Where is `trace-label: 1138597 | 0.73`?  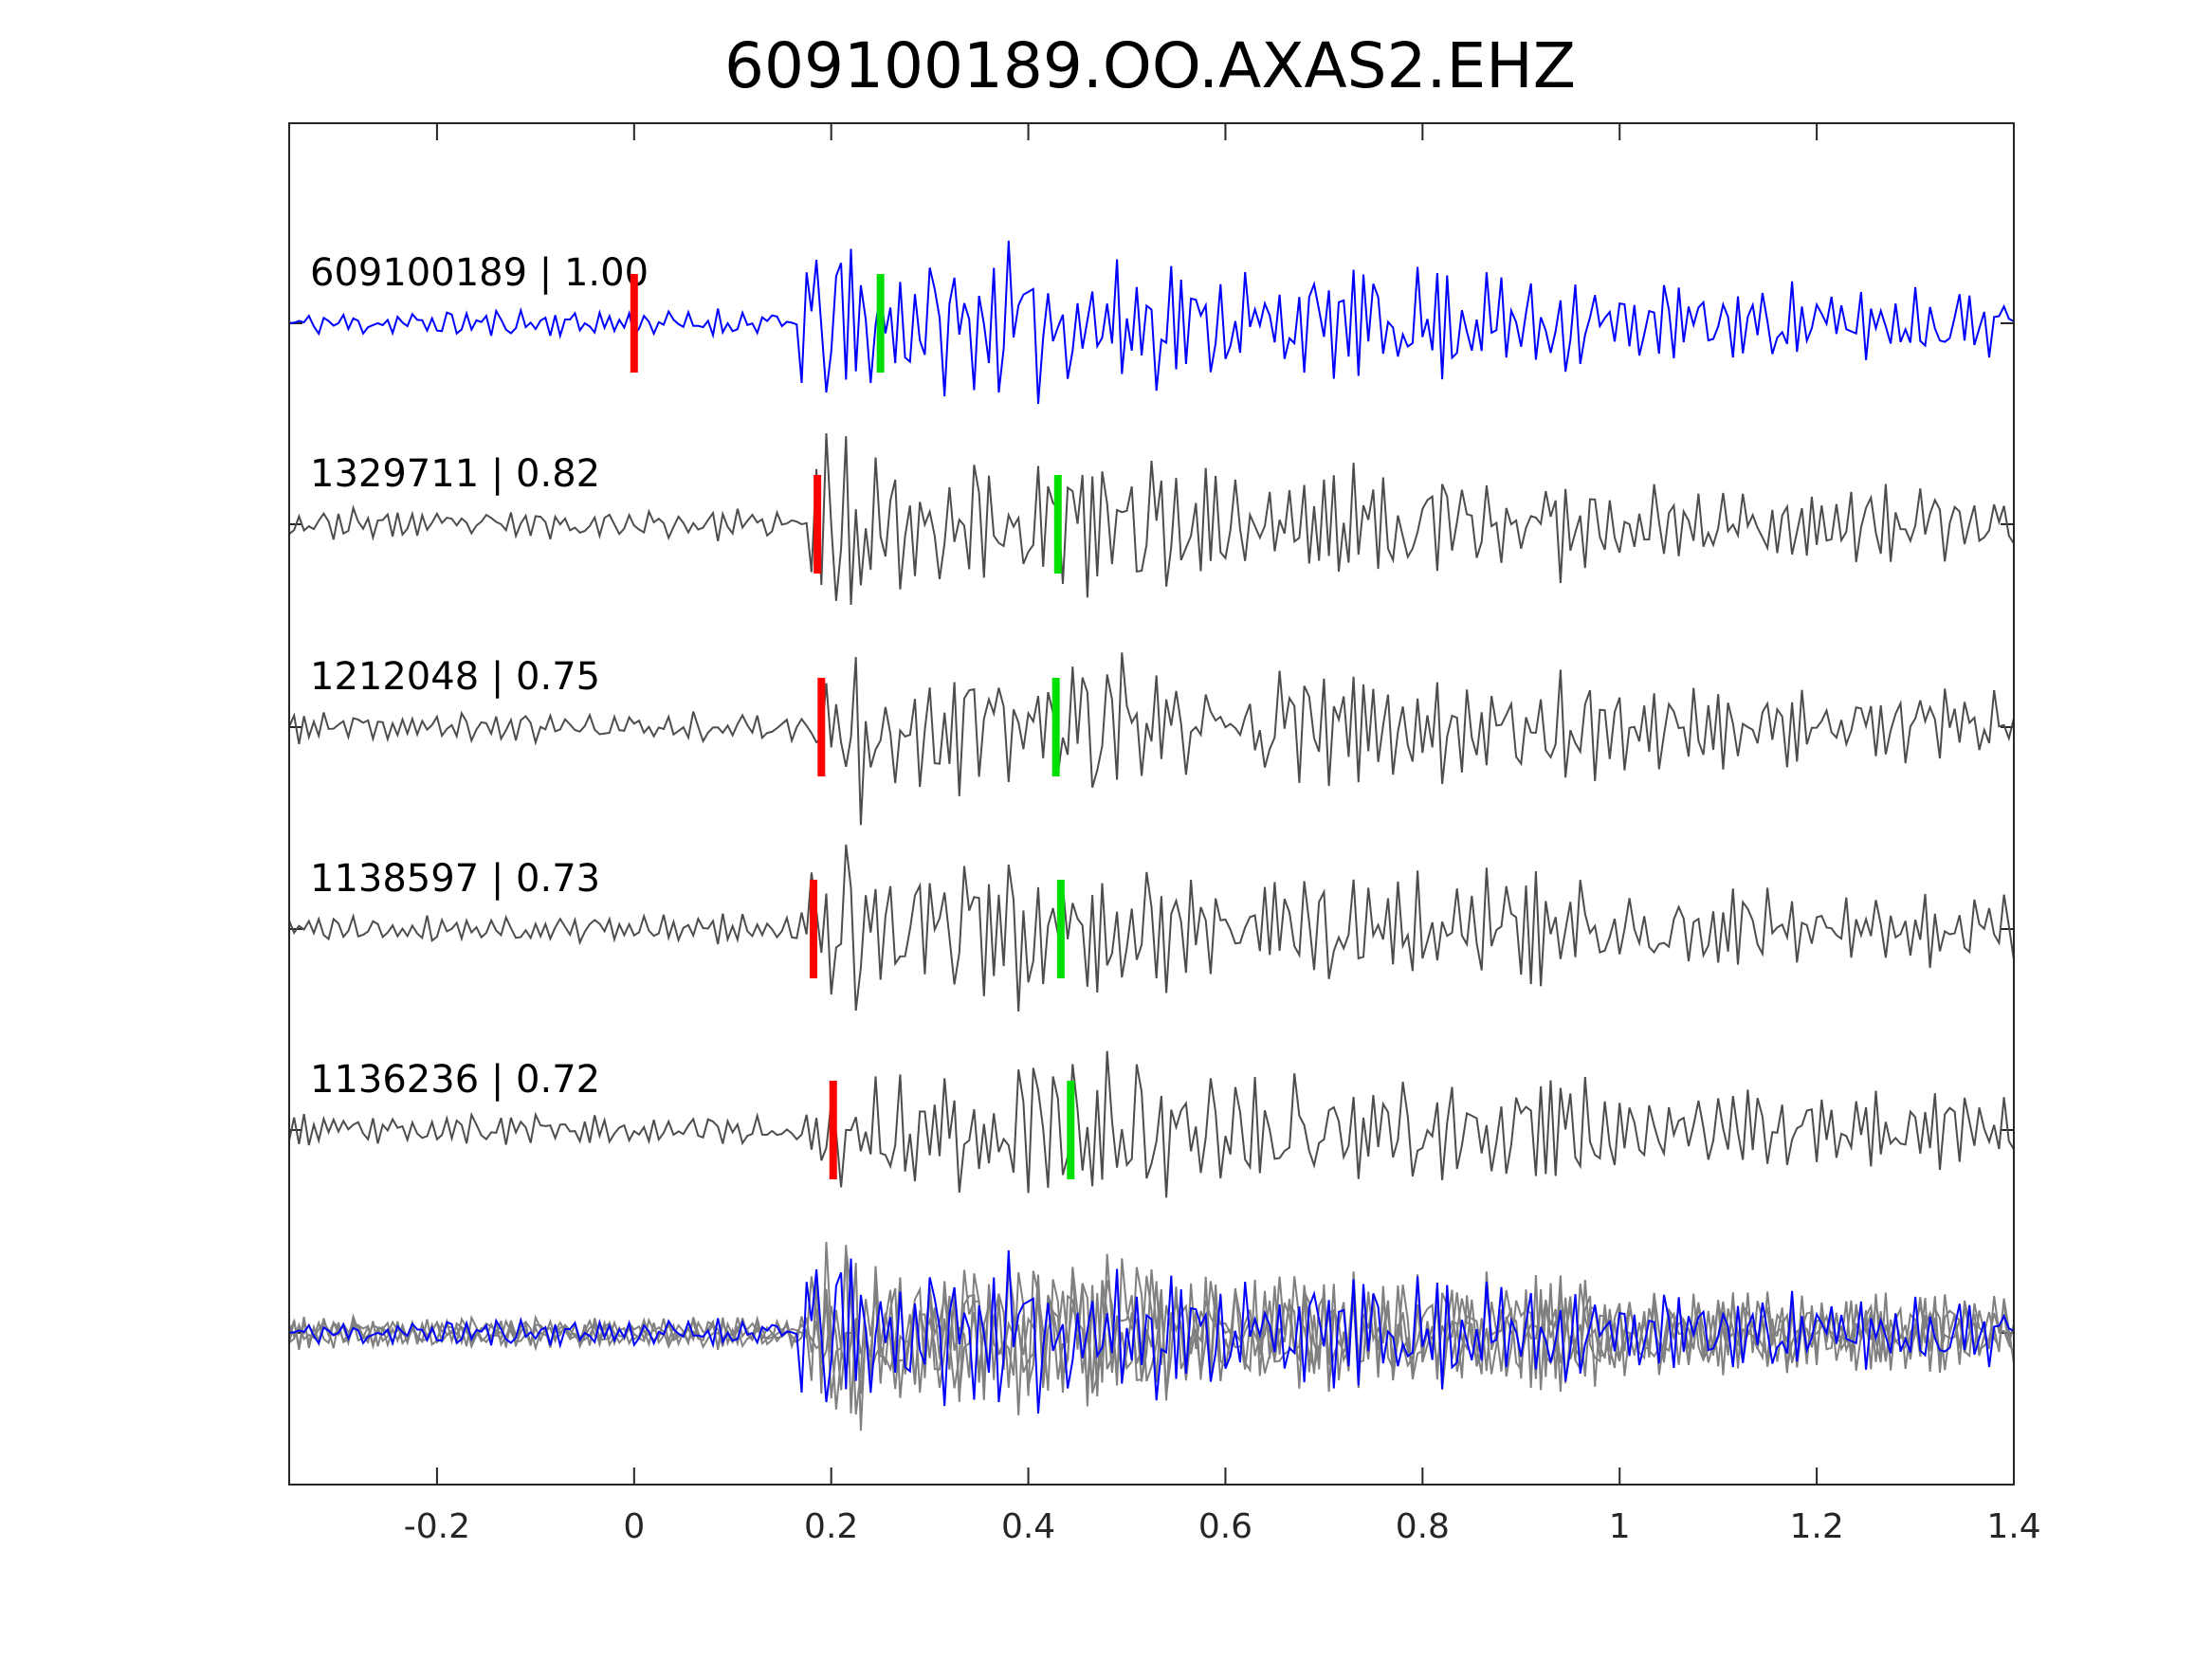
trace-label: 1138597 | 0.73 is located at coordinates (455, 879).